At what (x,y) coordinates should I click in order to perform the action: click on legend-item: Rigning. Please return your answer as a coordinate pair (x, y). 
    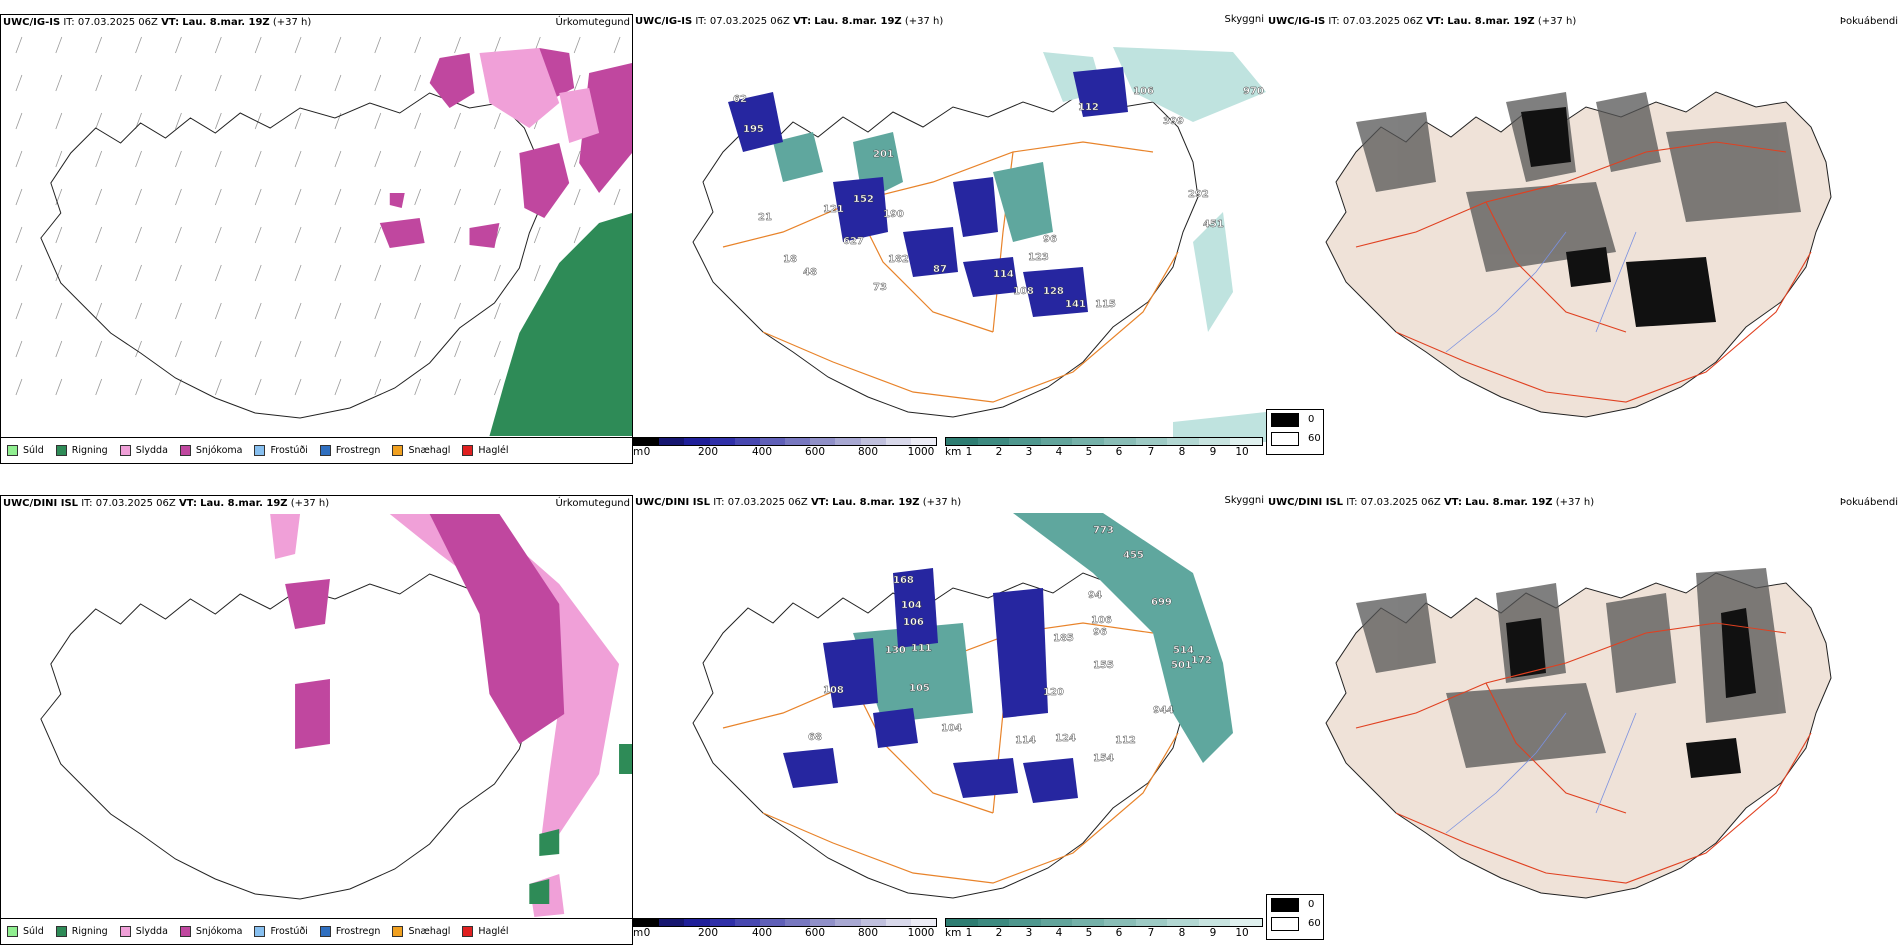
    Looking at the image, I should click on (81, 450).